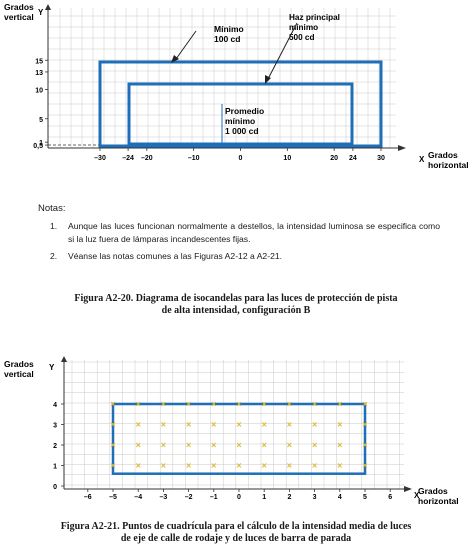  Describe the element at coordinates (64, 359) in the screenshot. I see `fig2-y-axis-arrow` at that location.